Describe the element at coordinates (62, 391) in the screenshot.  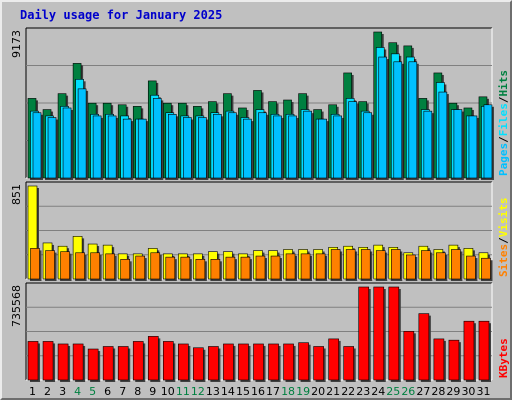
I see `x-tick-label-day-3: 3` at that location.